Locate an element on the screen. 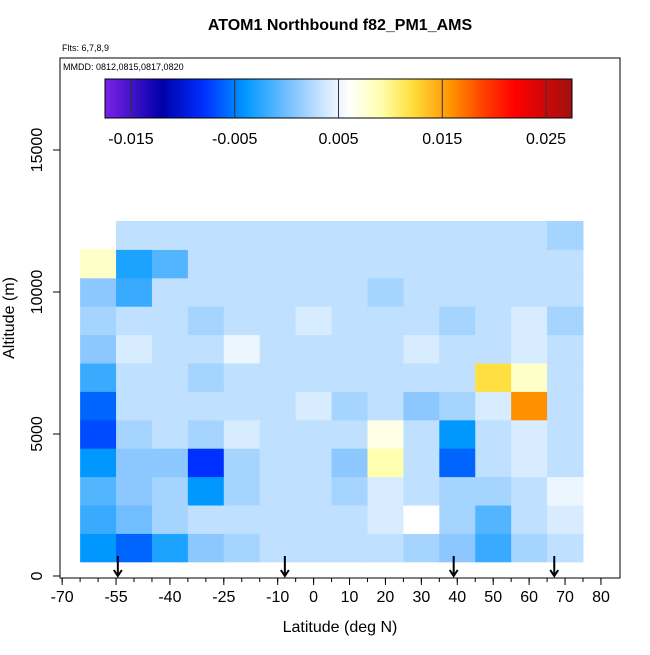 The width and height of the screenshot is (650, 655). x-tick-label: 10 is located at coordinates (350, 597).